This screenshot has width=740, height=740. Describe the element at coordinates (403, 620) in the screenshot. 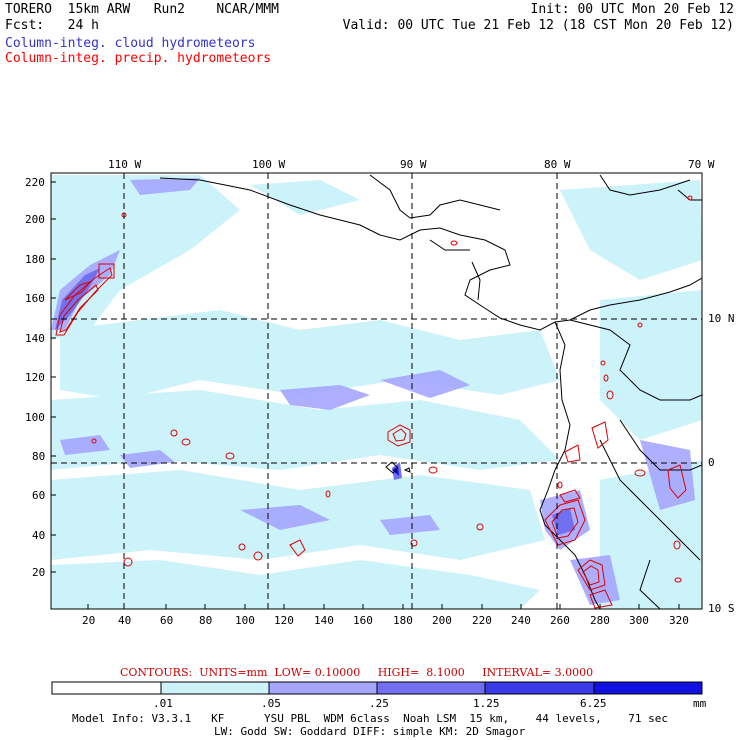

I see `x-tick: 180` at that location.